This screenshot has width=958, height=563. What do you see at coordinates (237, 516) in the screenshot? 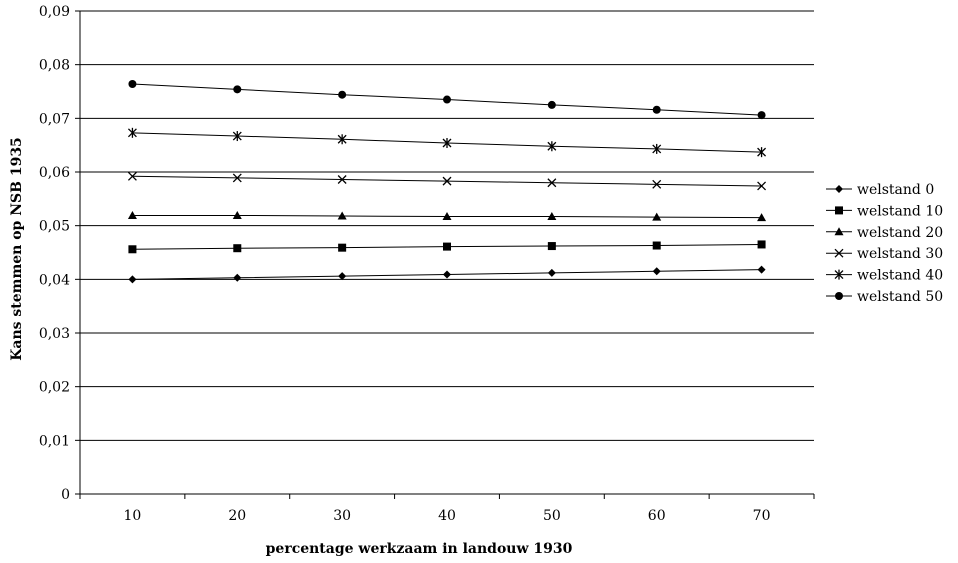
I see `x-tick-label: 20` at bounding box center [237, 516].